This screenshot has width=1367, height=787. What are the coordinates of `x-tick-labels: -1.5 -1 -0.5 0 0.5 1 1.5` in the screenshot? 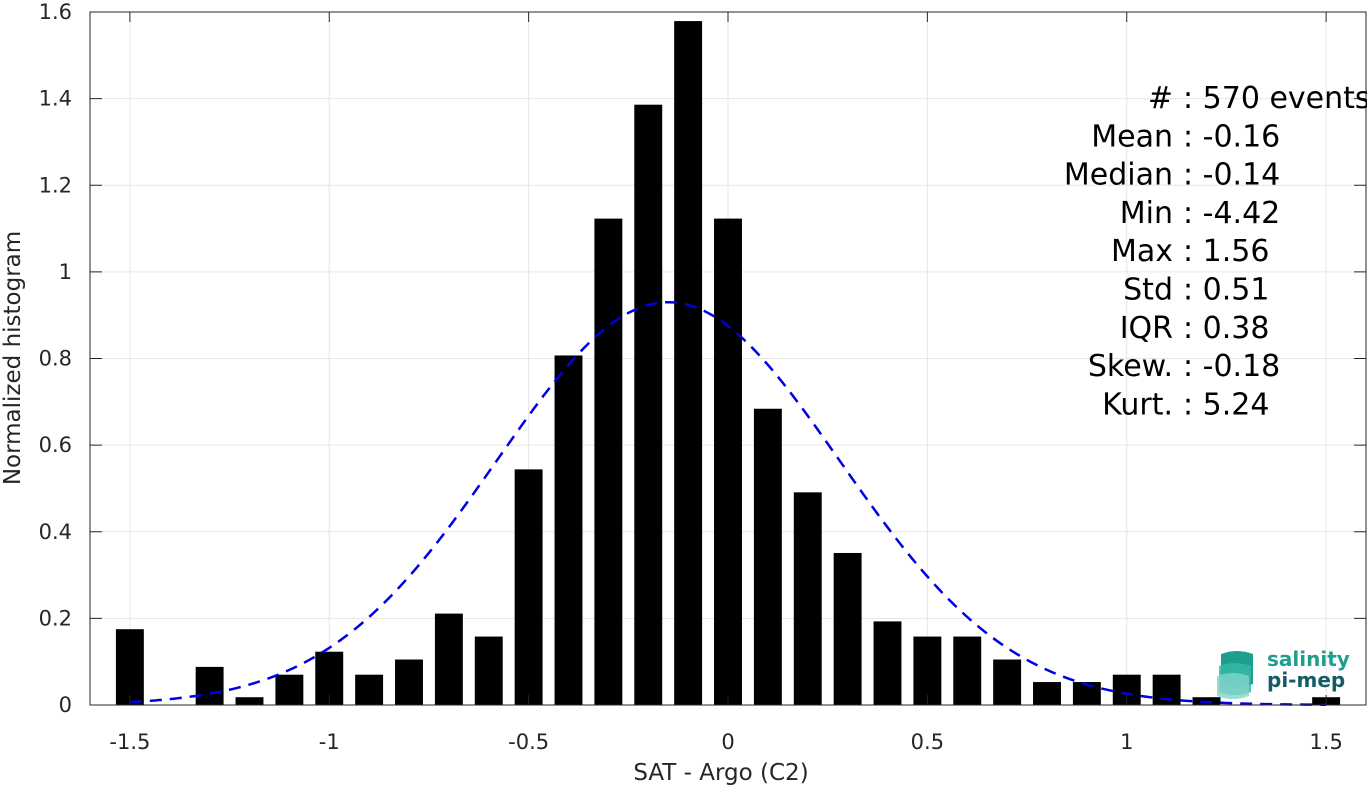 It's located at (725, 742).